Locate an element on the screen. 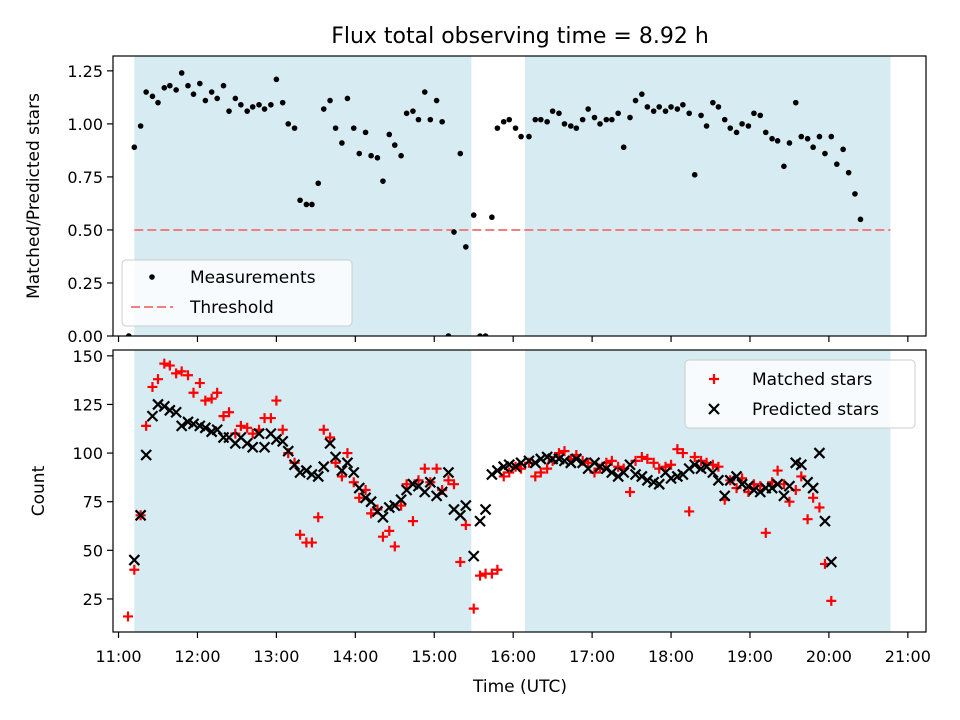 The width and height of the screenshot is (960, 720). y-tick-label: 0.50 is located at coordinates (85, 230).